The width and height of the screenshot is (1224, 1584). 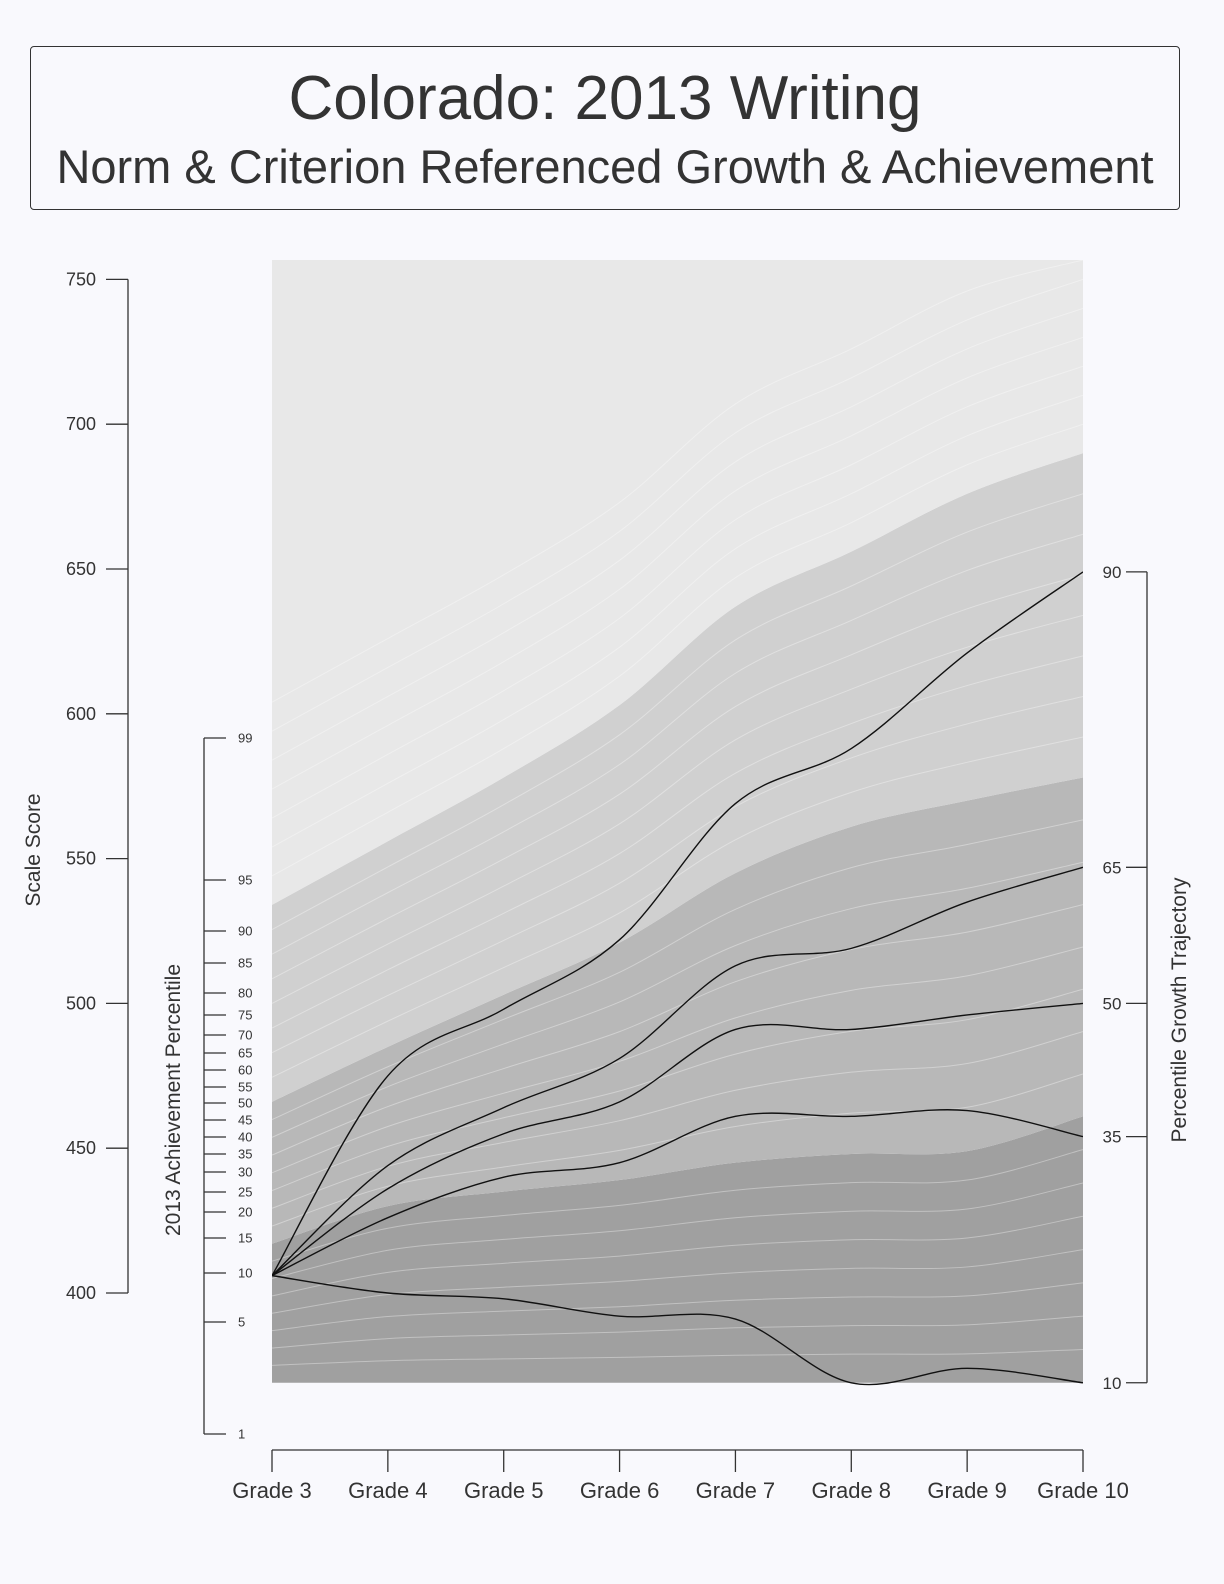 What do you see at coordinates (245, 1087) in the screenshot?
I see `achievement-tick-label: 55` at bounding box center [245, 1087].